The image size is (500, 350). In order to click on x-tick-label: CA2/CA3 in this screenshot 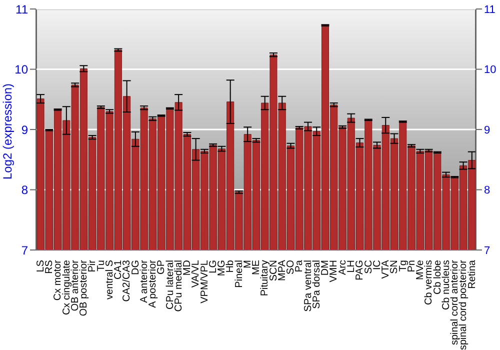, I will do `click(127, 281)`.